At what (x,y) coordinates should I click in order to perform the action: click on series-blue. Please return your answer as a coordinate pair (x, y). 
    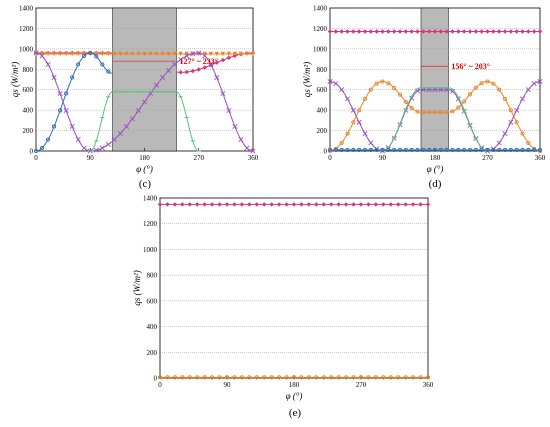
    Looking at the image, I should click on (73, 102).